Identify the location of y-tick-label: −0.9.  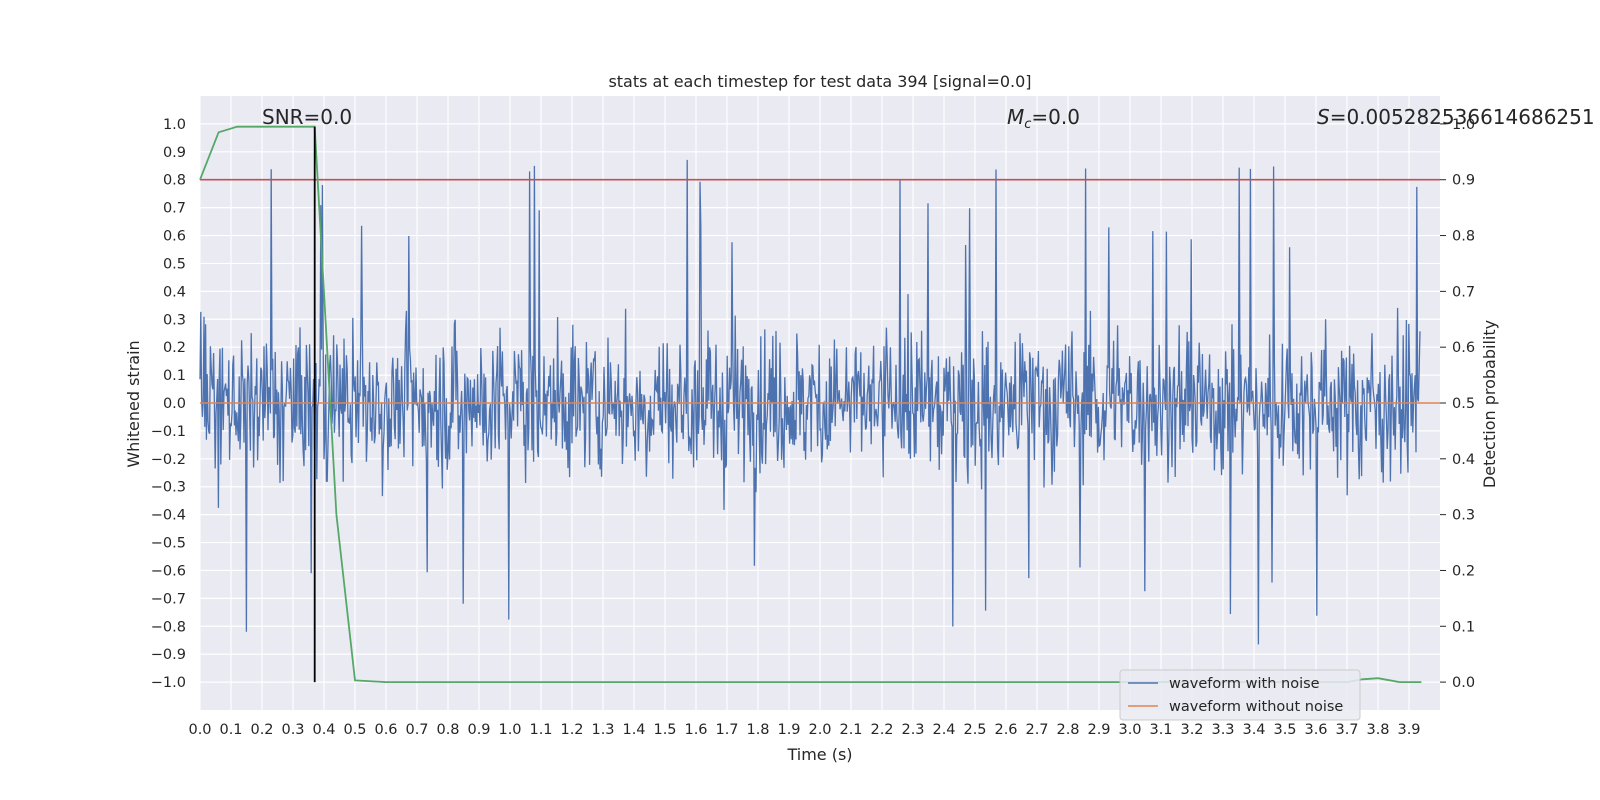
(168, 655).